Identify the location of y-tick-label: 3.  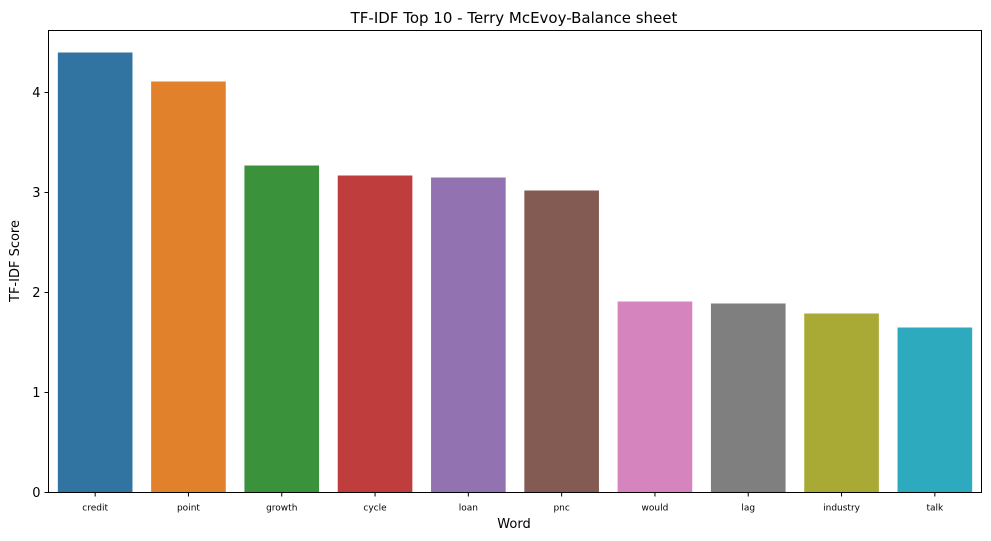
(36, 193).